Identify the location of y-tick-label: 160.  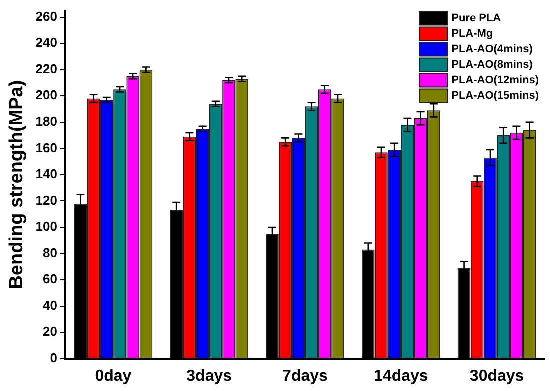
(47, 148).